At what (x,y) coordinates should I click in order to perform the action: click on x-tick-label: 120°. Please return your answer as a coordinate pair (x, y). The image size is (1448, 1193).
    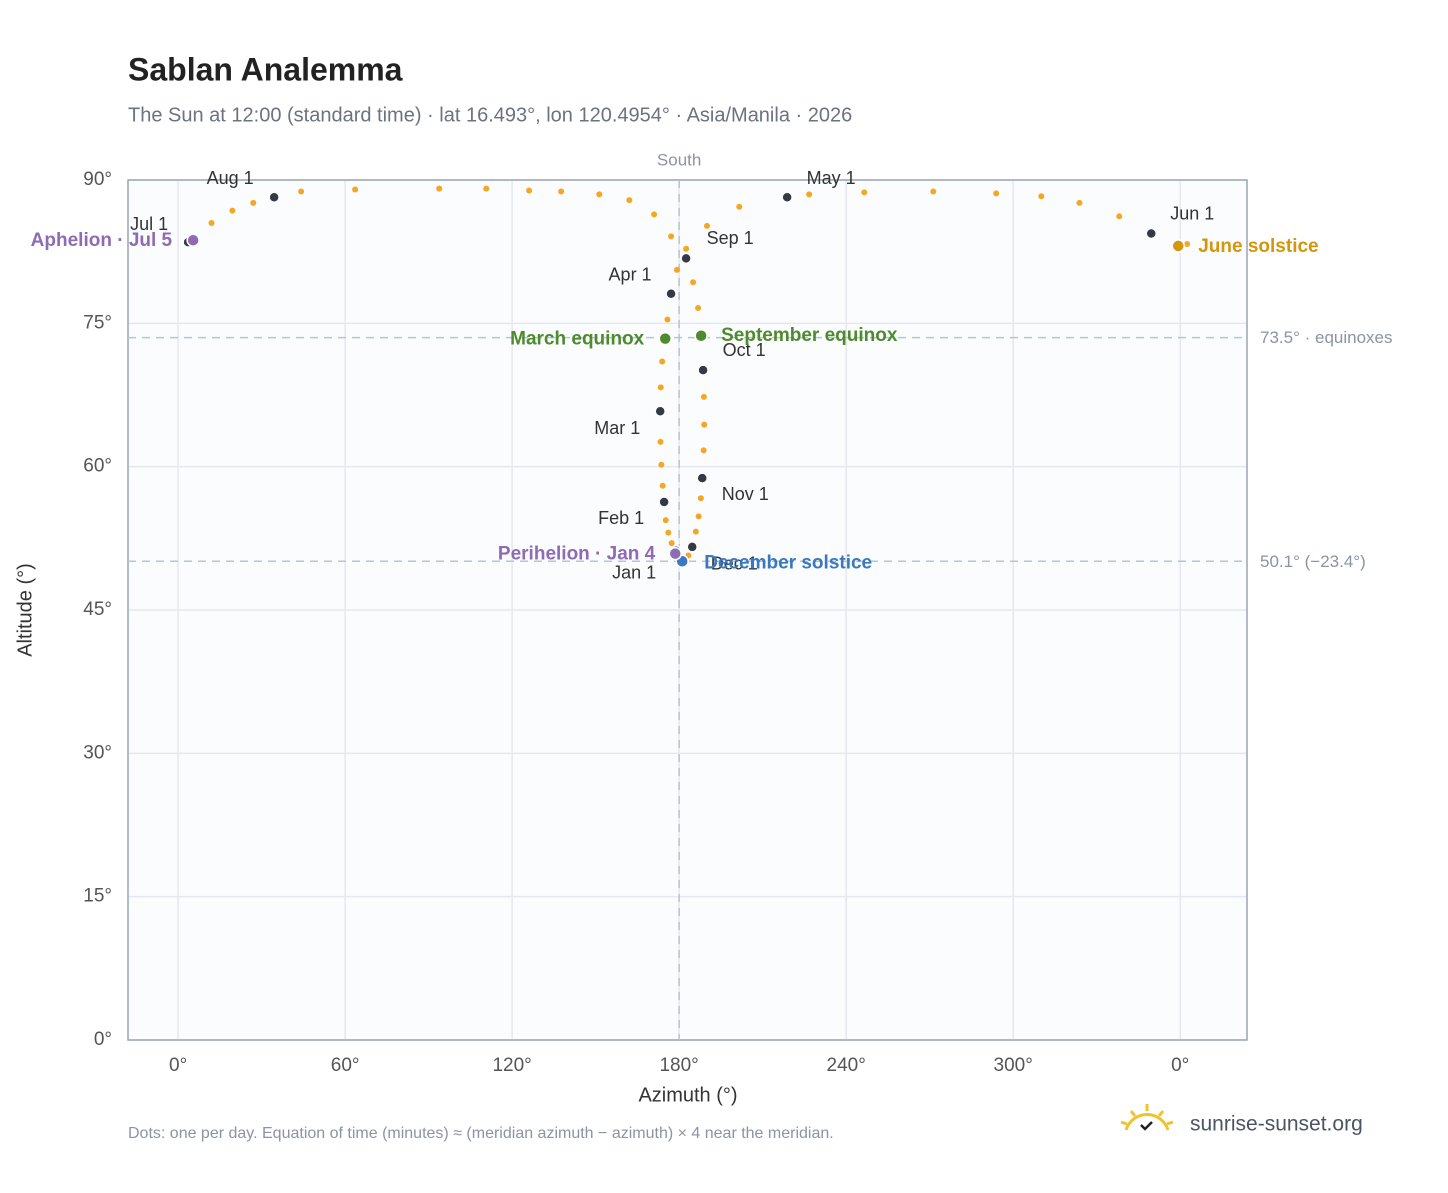
    Looking at the image, I should click on (511, 1065).